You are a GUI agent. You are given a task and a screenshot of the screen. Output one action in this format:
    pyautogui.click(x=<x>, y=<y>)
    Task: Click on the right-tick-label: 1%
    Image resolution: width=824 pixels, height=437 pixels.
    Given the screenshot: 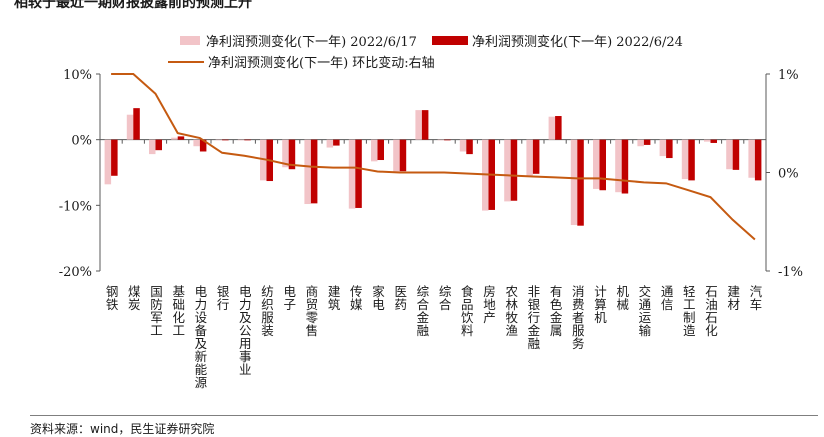 What is the action you would take?
    pyautogui.click(x=788, y=75)
    